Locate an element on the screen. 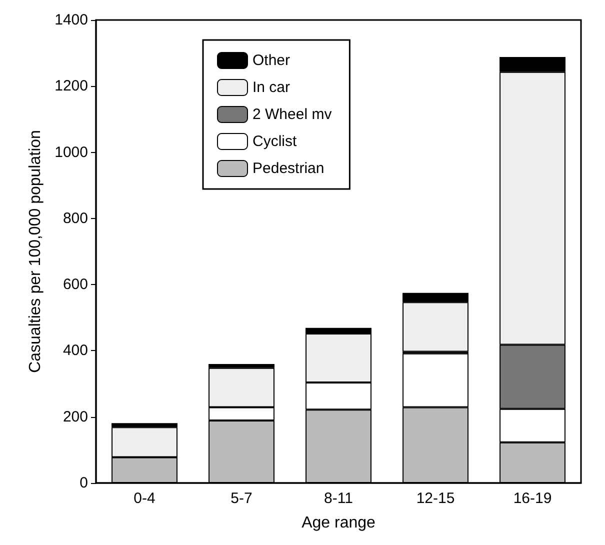 This screenshot has height=545, width=605. y-tick-label: 1200 is located at coordinates (71, 86).